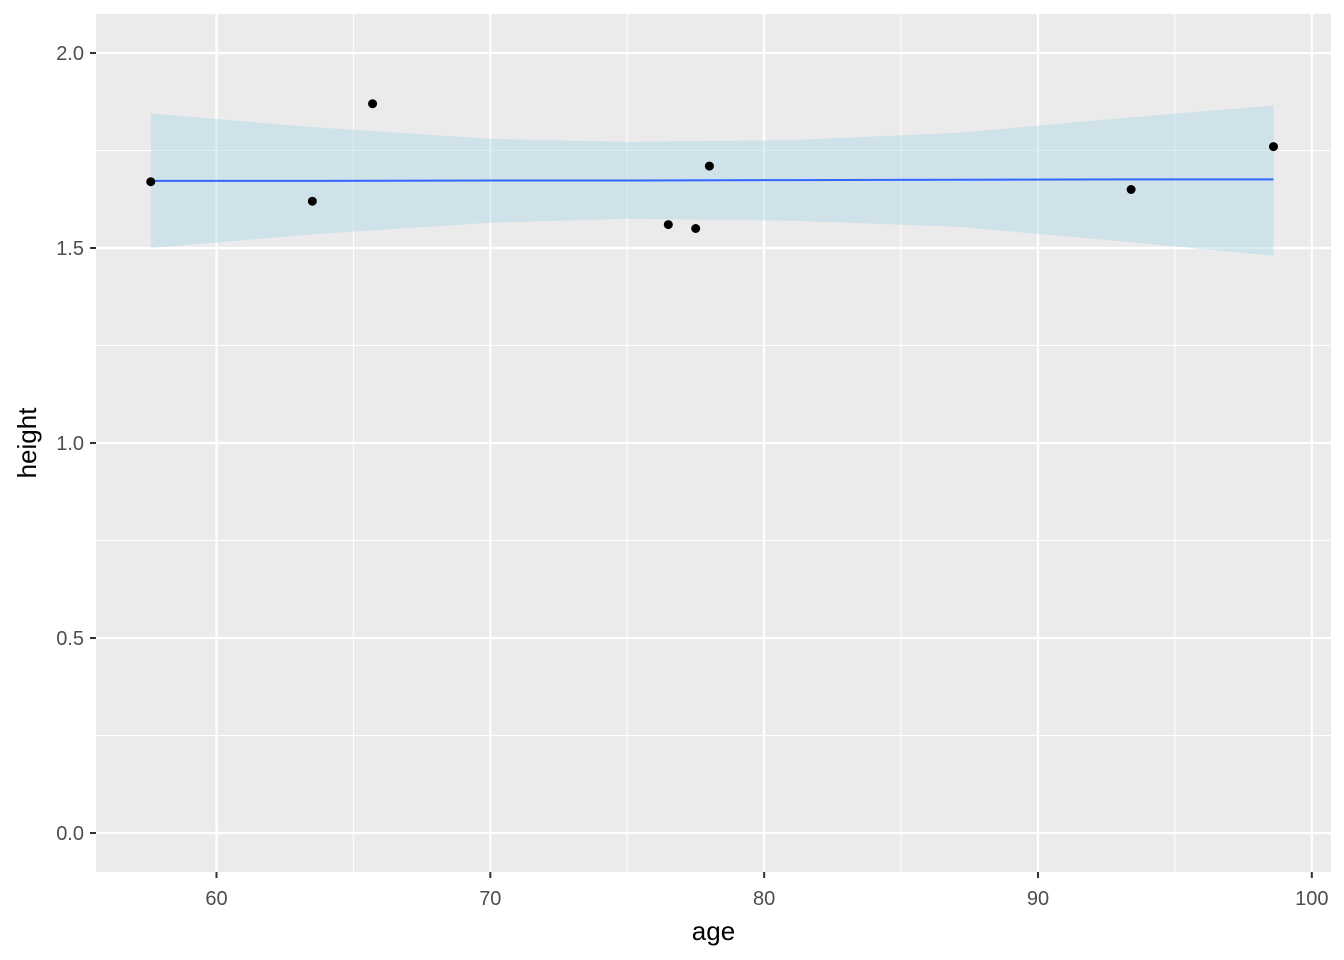 The width and height of the screenshot is (1344, 960). Describe the element at coordinates (490, 899) in the screenshot. I see `x-tick-label: 70` at that location.